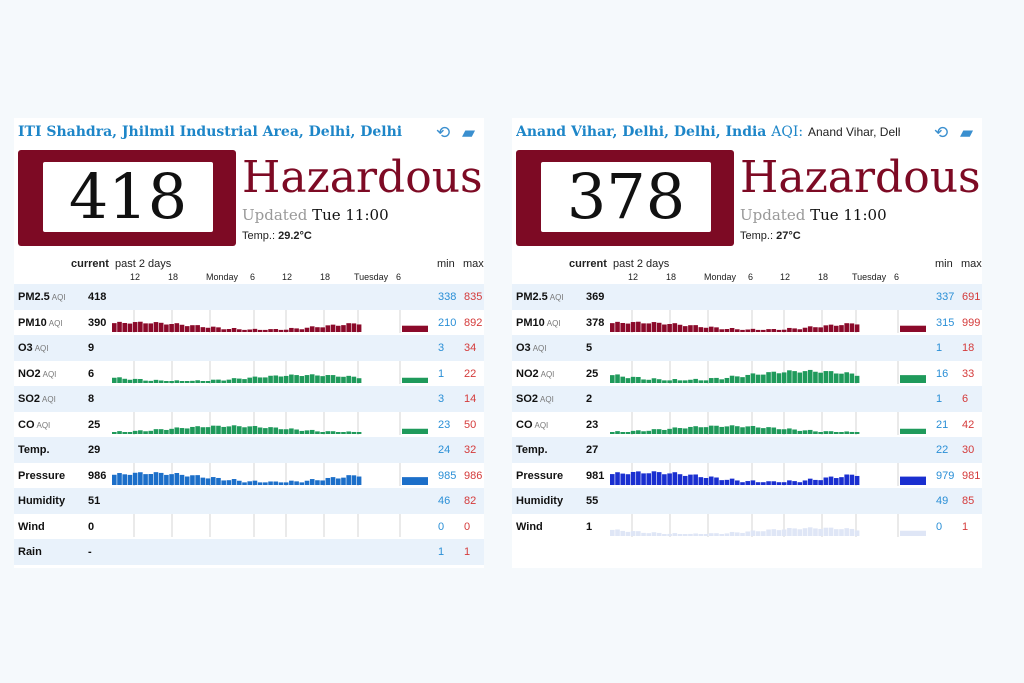  I want to click on row-min-value: 210, so click(447, 322).